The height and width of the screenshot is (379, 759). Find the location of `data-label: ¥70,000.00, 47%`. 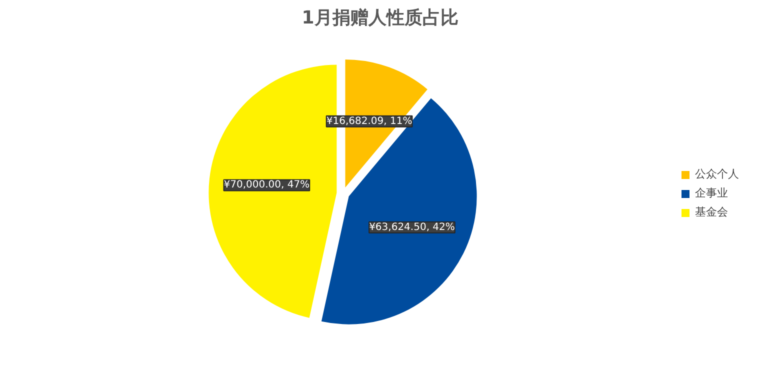

data-label: ¥70,000.00, 47% is located at coordinates (267, 185).